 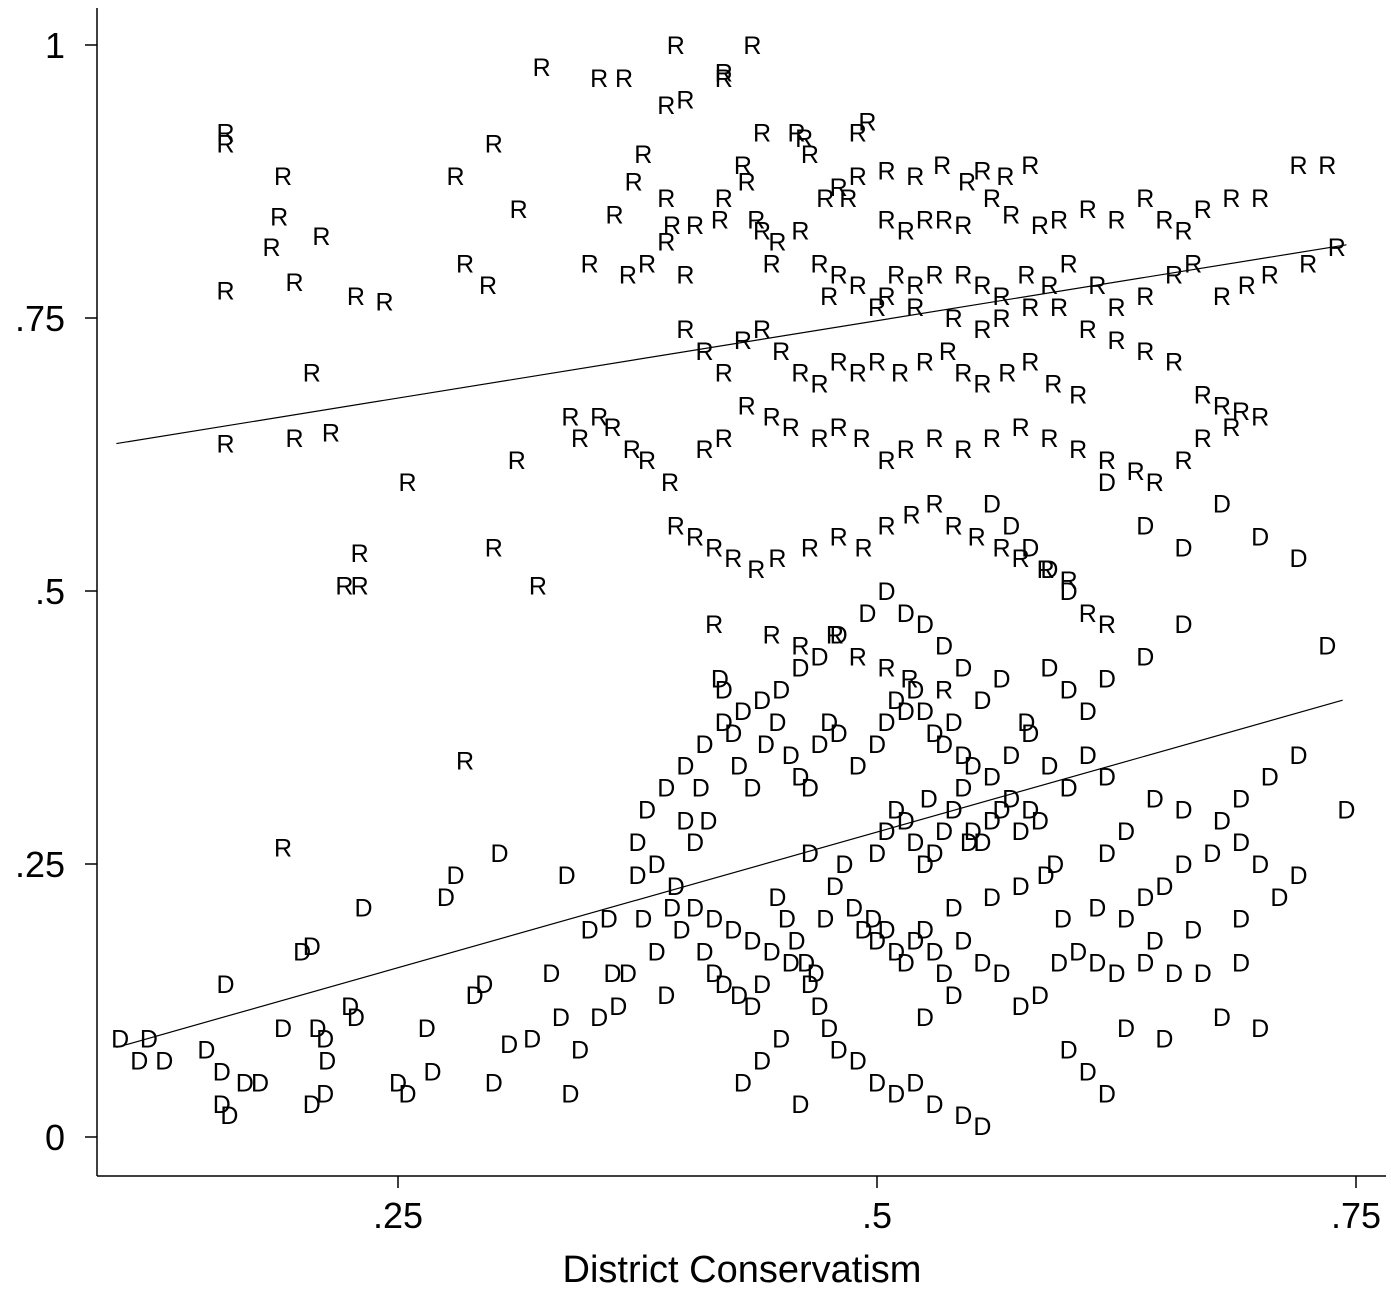 I want to click on y-tick-label: .5, so click(x=50, y=591).